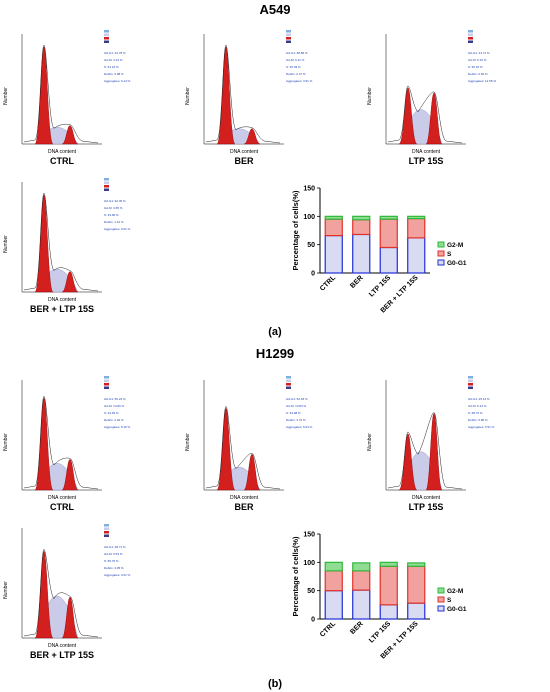  I want to click on histogram-stat: G0-G1: 50.24 %, so click(115, 399).